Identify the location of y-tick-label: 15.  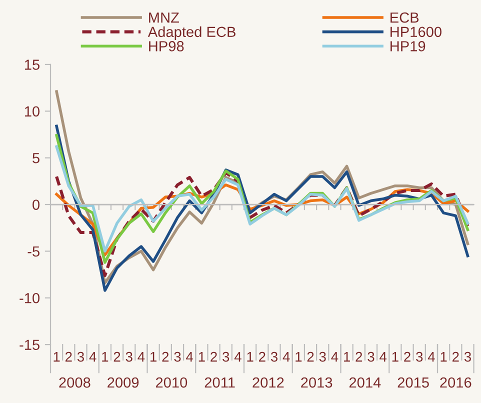
(32, 65).